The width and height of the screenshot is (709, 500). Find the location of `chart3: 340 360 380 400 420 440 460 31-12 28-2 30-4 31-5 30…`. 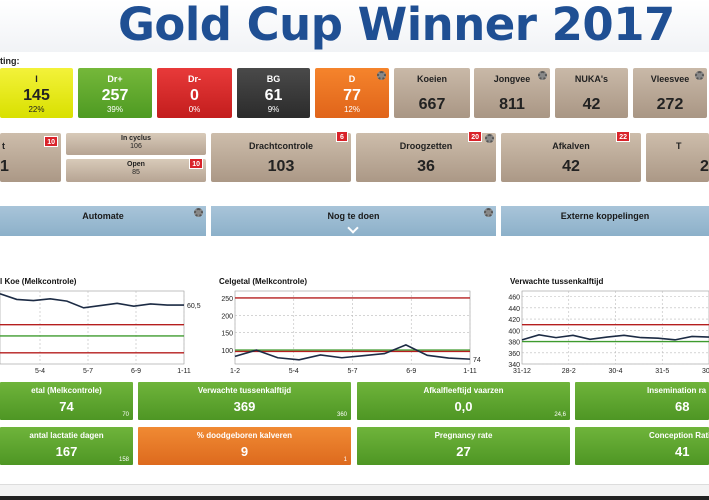

chart3: 340 360 380 400 420 440 460 31-12 28-2 30-4 31-5 30… is located at coordinates (608, 332).